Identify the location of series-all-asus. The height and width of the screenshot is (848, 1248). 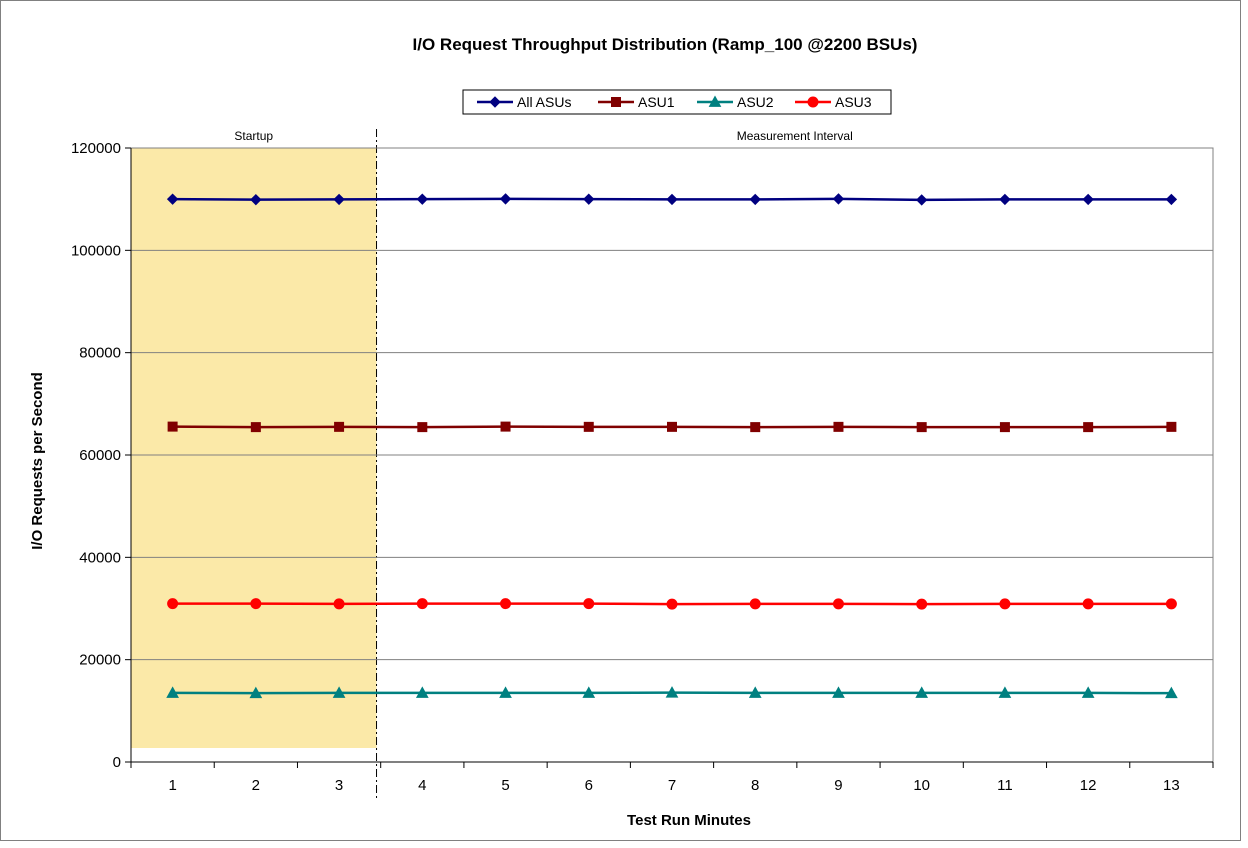
(672, 199).